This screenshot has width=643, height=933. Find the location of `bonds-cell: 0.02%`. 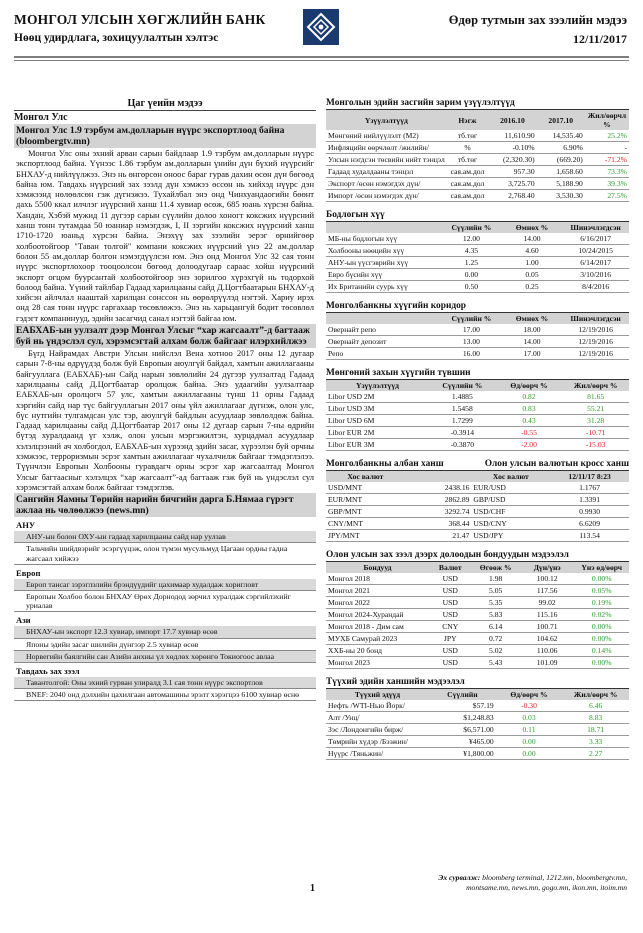

bonds-cell: 0.02% is located at coordinates (601, 614).